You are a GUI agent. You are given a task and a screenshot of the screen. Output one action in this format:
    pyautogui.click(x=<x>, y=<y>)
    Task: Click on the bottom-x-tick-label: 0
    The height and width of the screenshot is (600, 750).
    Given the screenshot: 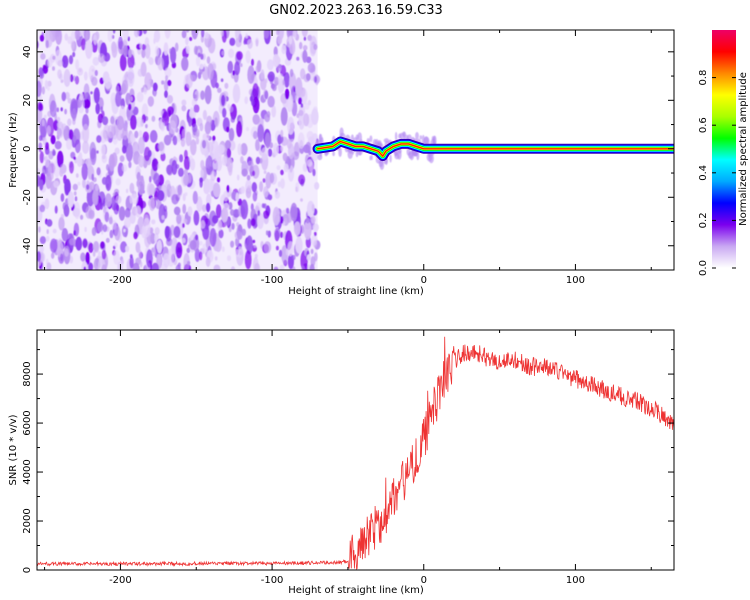 What is the action you would take?
    pyautogui.click(x=424, y=580)
    